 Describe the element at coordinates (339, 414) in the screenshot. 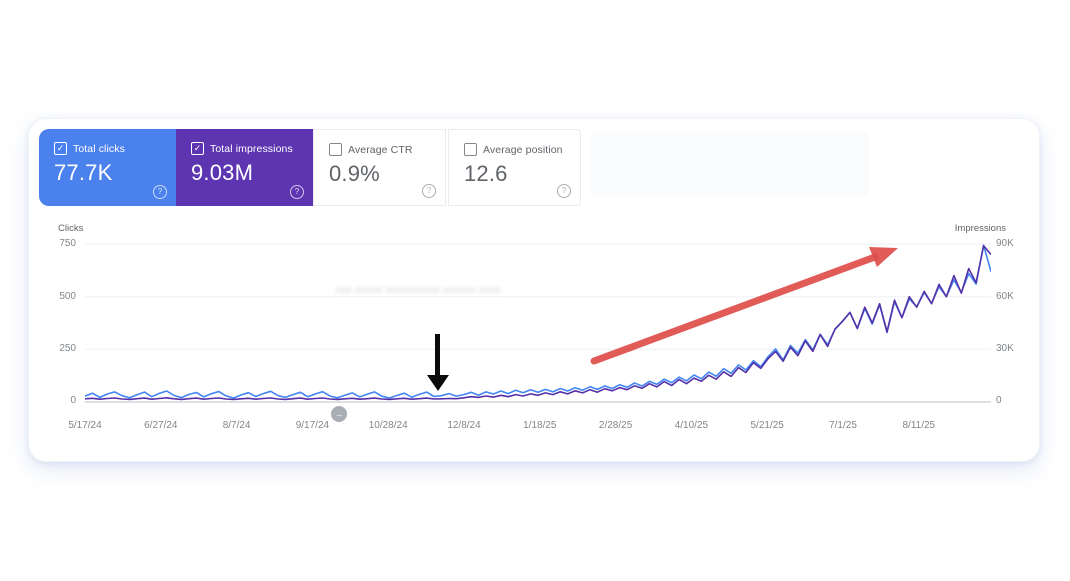

I see `chart-scrubber-button: →` at that location.